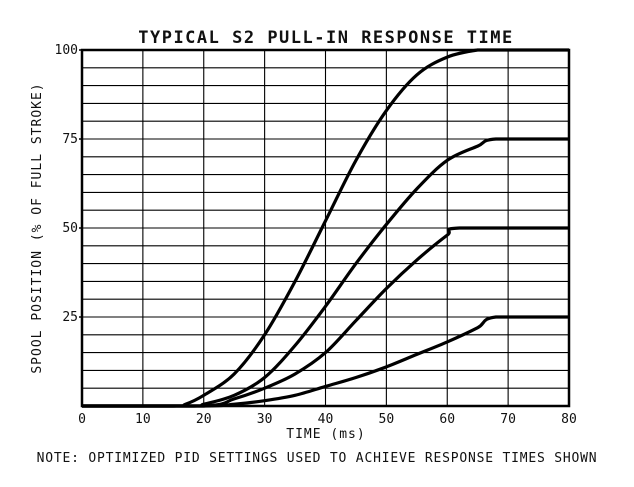 This screenshot has height=487, width=634. Describe the element at coordinates (325, 434) in the screenshot. I see `x-axis-label: TIME (ms)` at that location.